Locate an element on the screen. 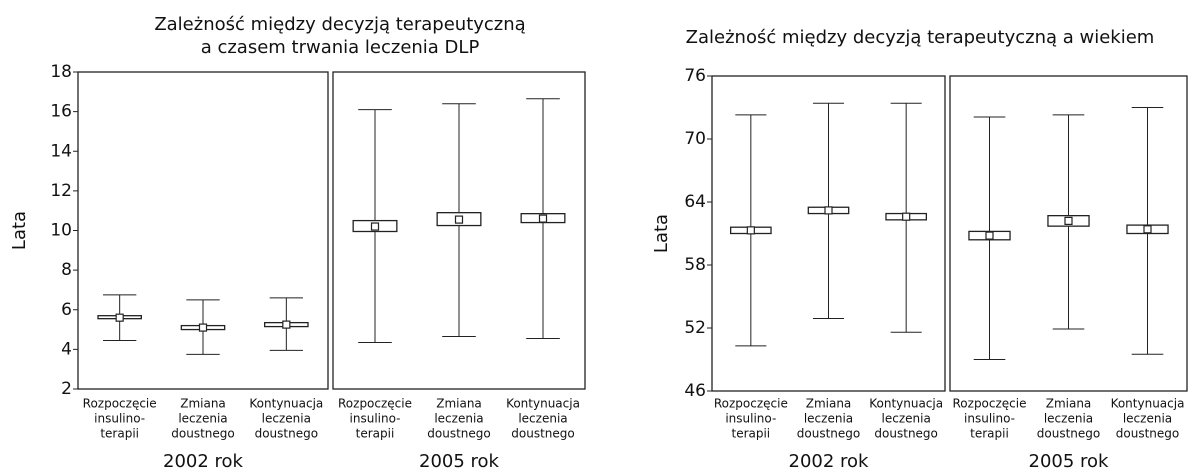  y-tick-label: 70 is located at coordinates (695, 139).